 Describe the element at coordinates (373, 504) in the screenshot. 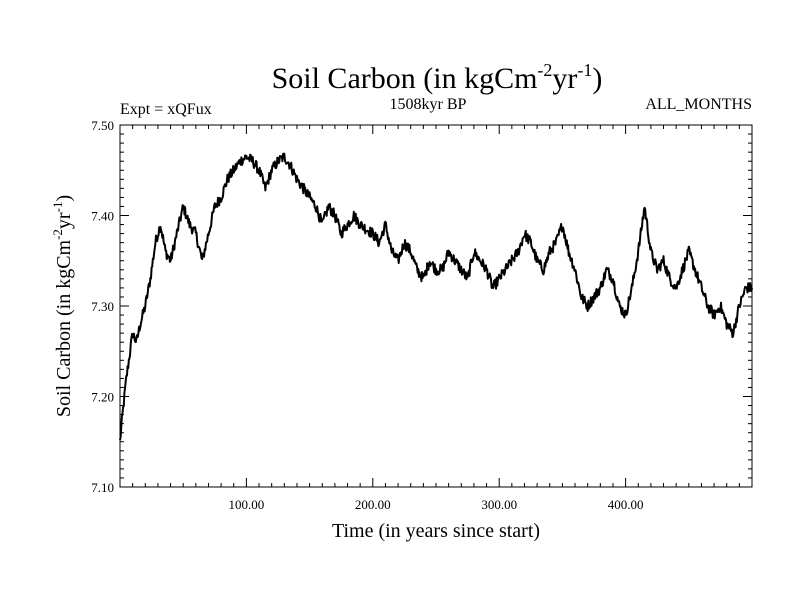

I see `x-tick-label: 200.00` at that location.